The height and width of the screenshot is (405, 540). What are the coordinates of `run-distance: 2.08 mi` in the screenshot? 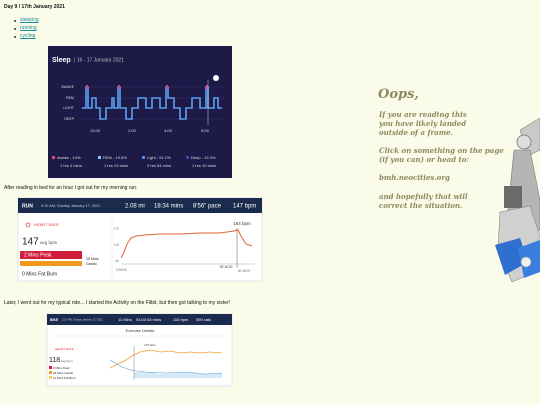 It's located at (135, 207).